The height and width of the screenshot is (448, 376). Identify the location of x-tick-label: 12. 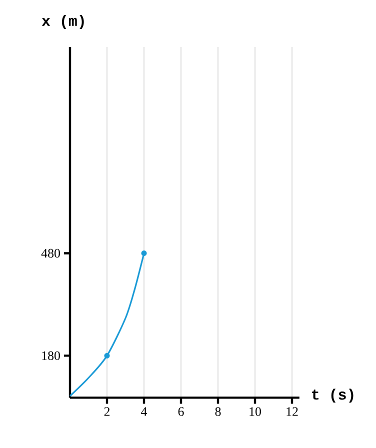
(292, 411).